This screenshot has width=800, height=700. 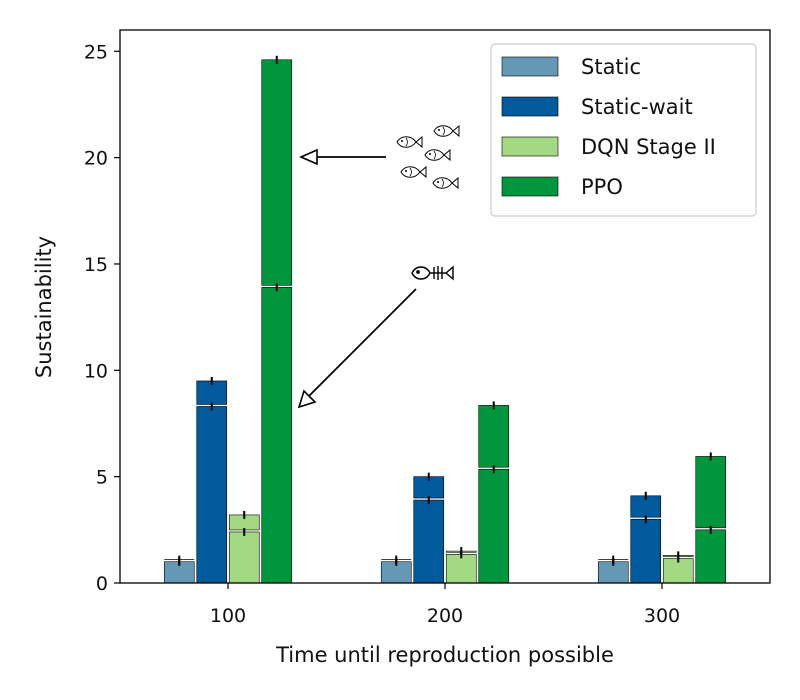 I want to click on x-tick-label-100: 100, so click(x=228, y=616).